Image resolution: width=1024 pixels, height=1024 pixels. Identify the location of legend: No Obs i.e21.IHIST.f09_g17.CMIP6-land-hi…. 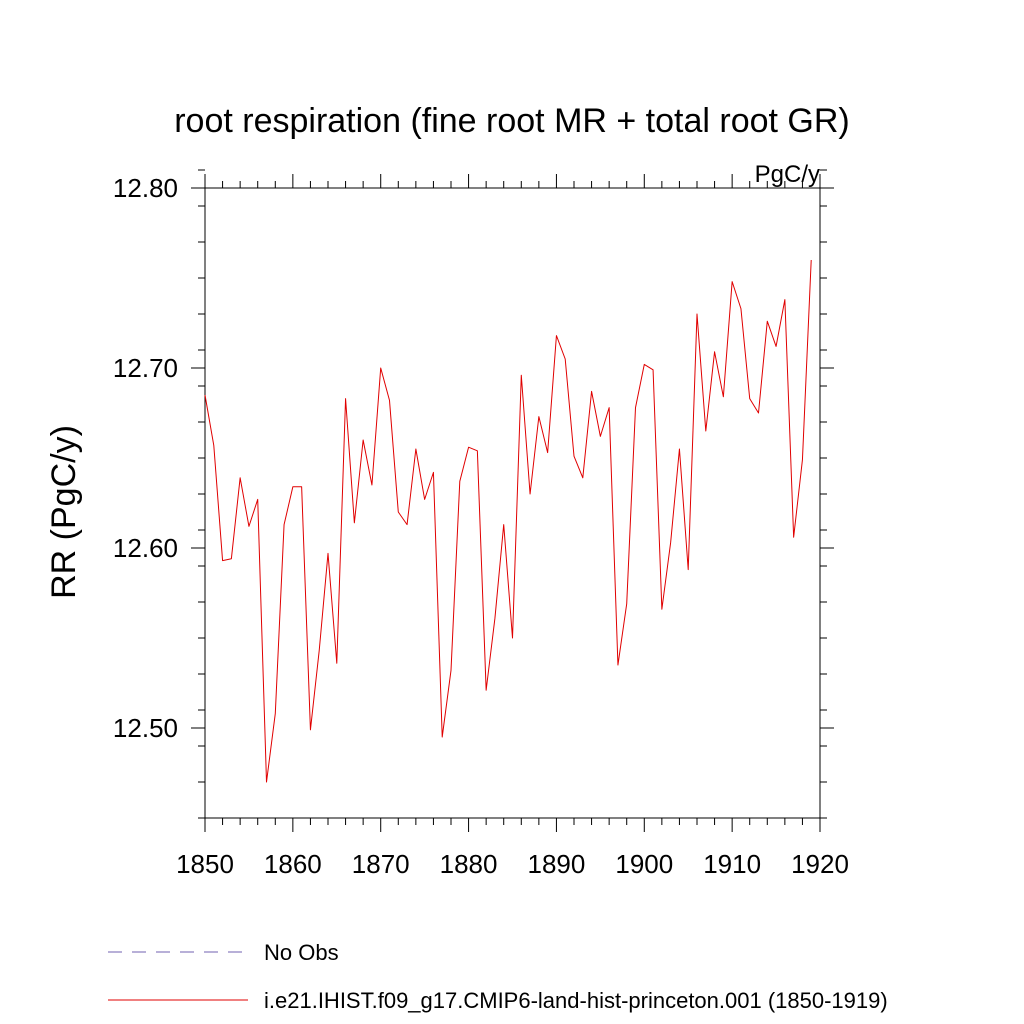
(498, 976).